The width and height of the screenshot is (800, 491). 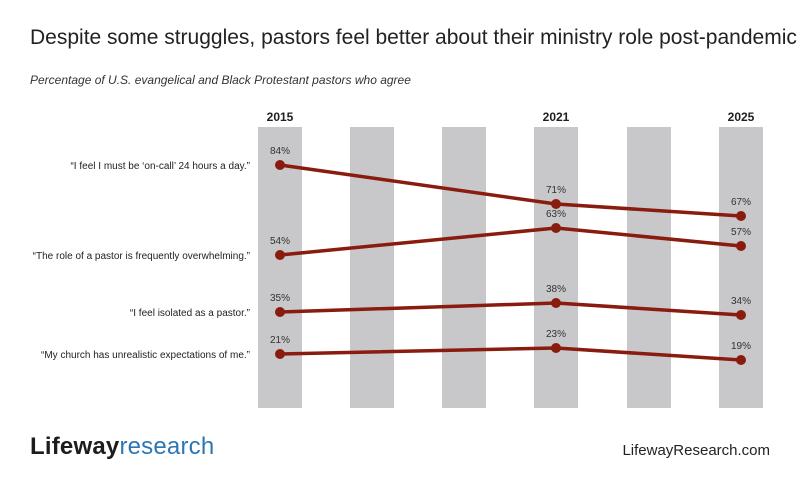 I want to click on x-tick-label: 2025, so click(x=741, y=117).